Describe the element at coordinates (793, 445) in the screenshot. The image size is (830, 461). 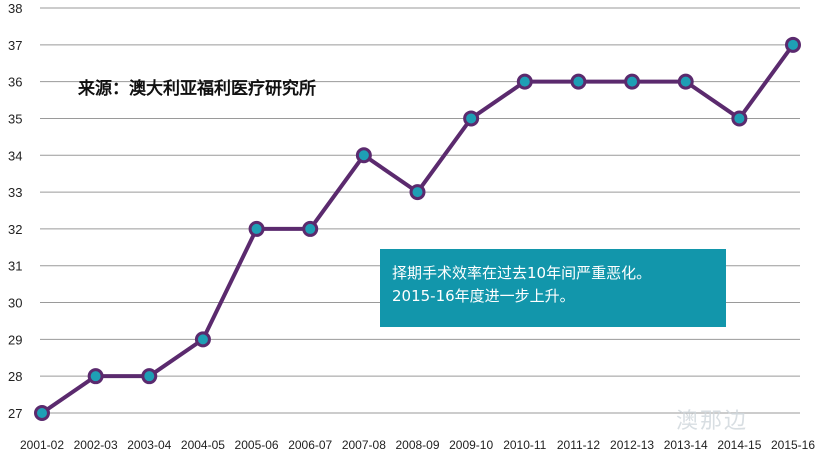
I see `x-tick-label: 2015-16` at that location.